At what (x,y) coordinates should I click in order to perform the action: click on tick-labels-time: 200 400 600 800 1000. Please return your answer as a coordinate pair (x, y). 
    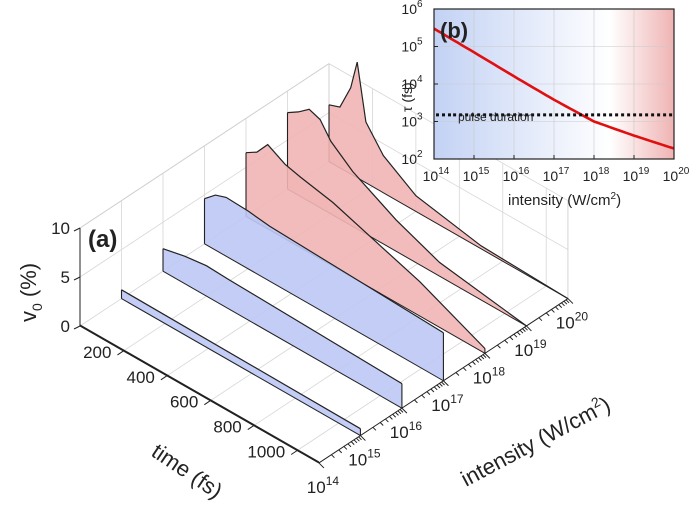
    Looking at the image, I should click on (184, 402).